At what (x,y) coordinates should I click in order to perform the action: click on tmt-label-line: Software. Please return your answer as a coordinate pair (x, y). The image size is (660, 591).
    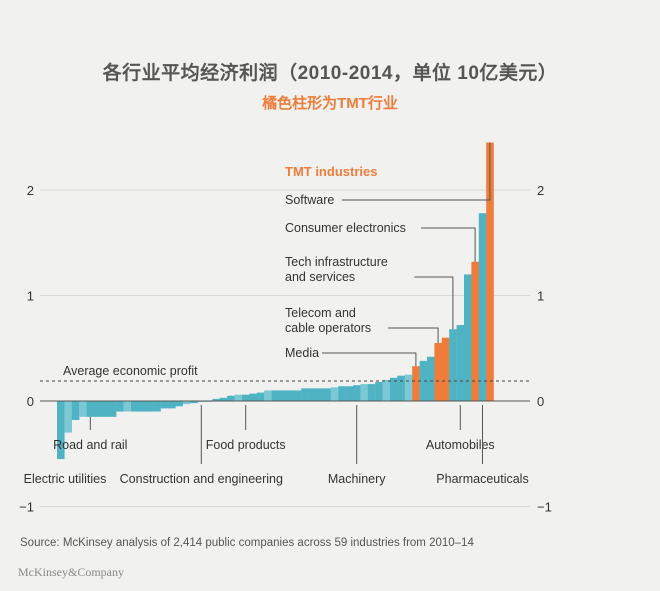
    Looking at the image, I should click on (309, 200).